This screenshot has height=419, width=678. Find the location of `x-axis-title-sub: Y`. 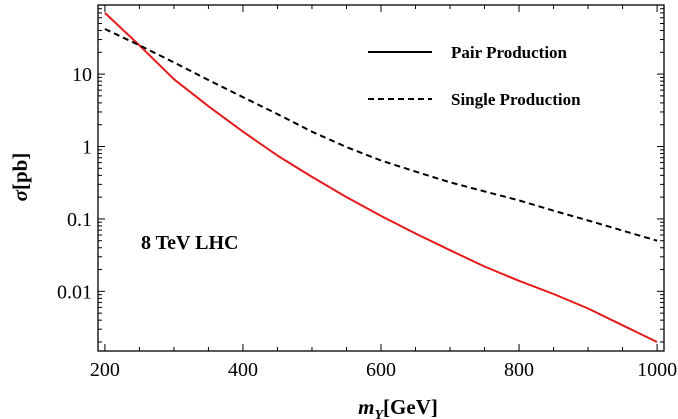

x-axis-title-sub: Y is located at coordinates (379, 413).